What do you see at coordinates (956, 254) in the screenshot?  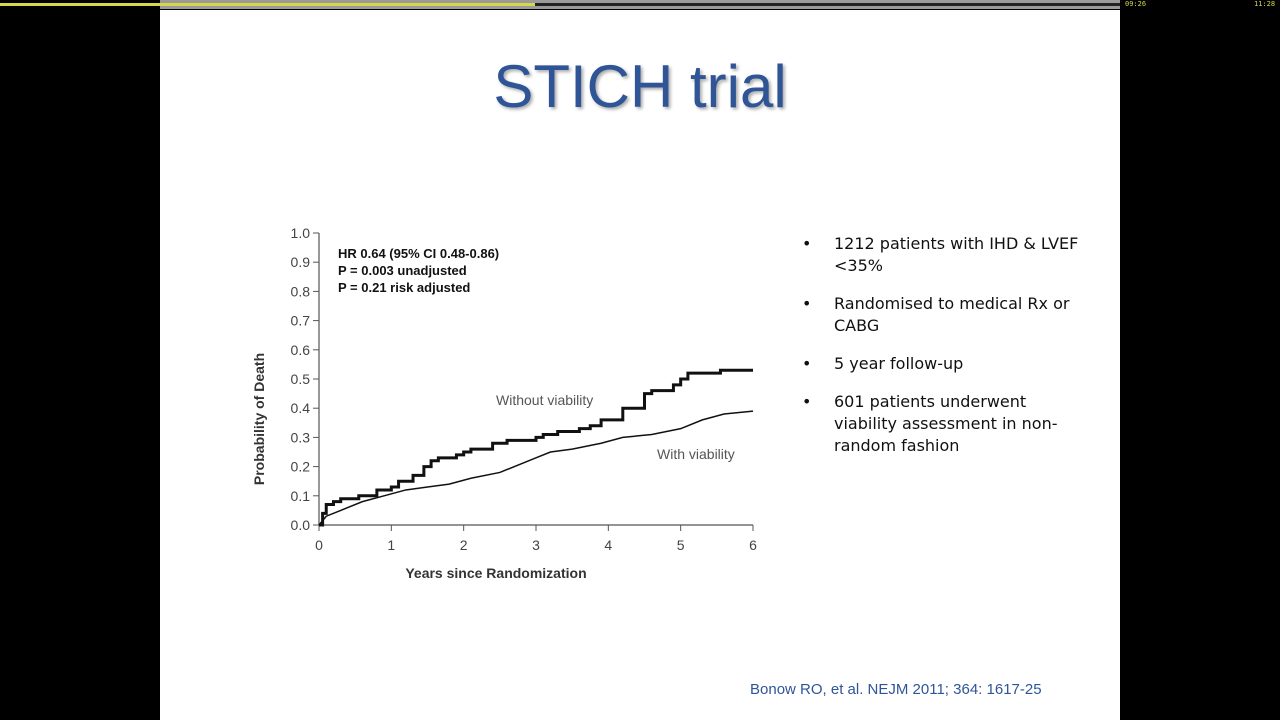 I see `bullet-text: 1212 patients with IHD & LVEF <35%` at bounding box center [956, 254].